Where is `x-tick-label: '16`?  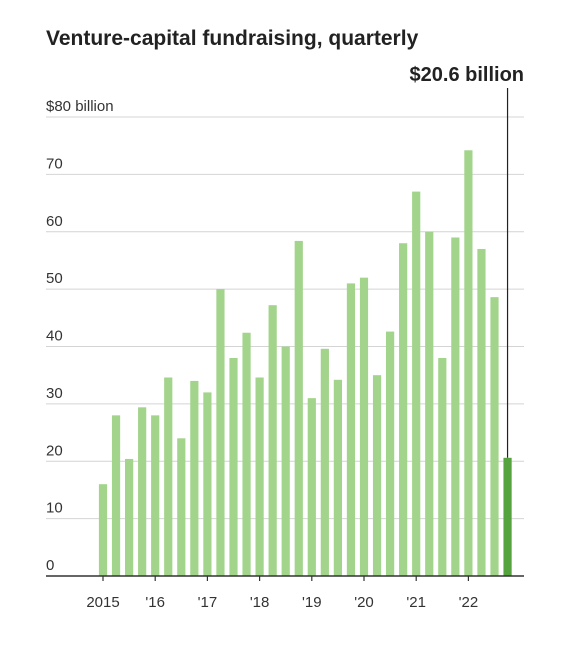
x-tick-label: '16 is located at coordinates (155, 602).